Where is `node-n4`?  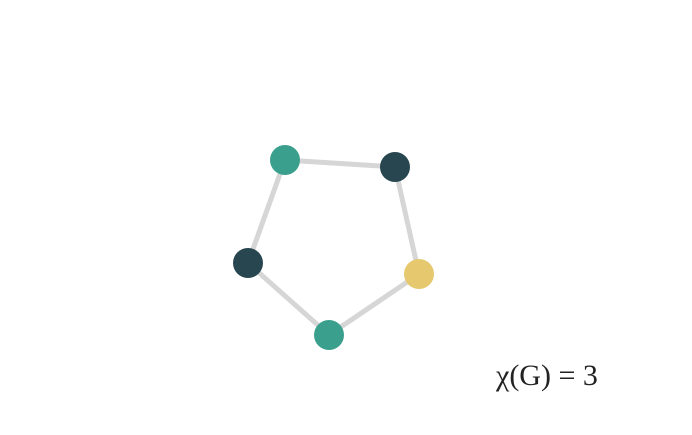
node-n4 is located at coordinates (329, 335).